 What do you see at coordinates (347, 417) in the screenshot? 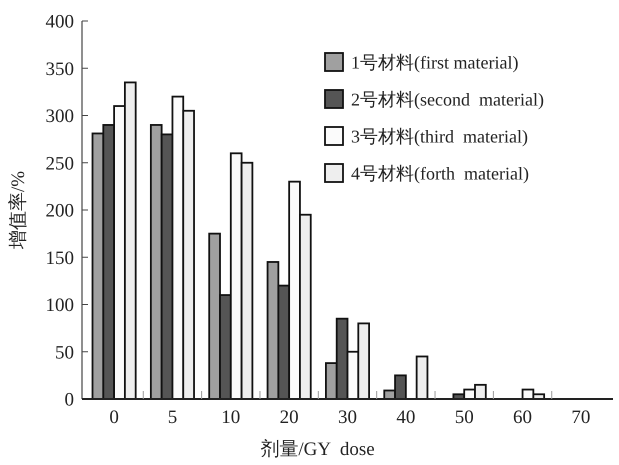
I see `x-tick-label: 30` at bounding box center [347, 417].